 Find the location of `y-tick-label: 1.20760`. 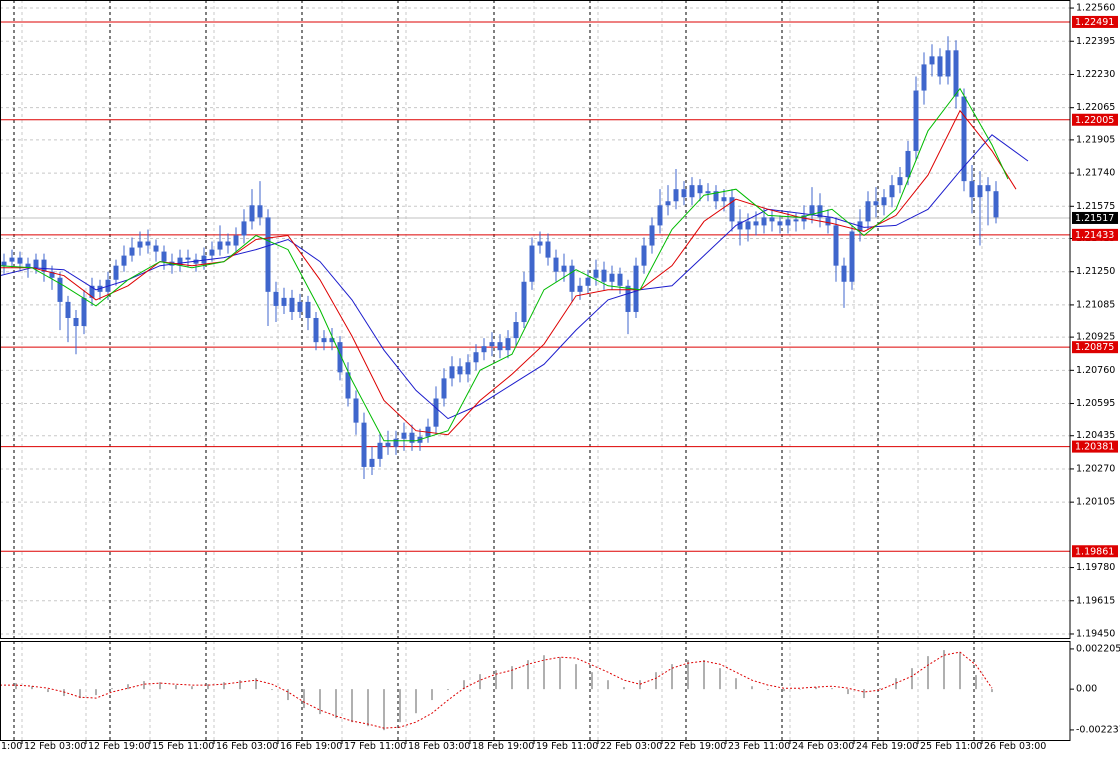

y-tick-label: 1.20760 is located at coordinates (1095, 370).